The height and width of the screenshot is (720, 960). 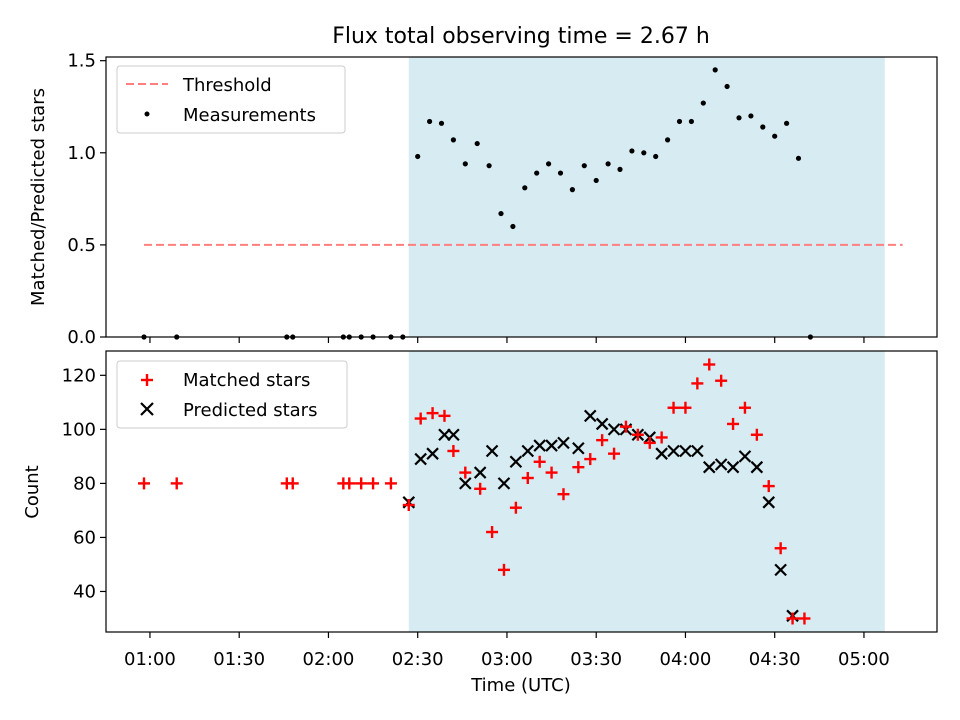 What do you see at coordinates (231, 99) in the screenshot?
I see `top-legend-box` at bounding box center [231, 99].